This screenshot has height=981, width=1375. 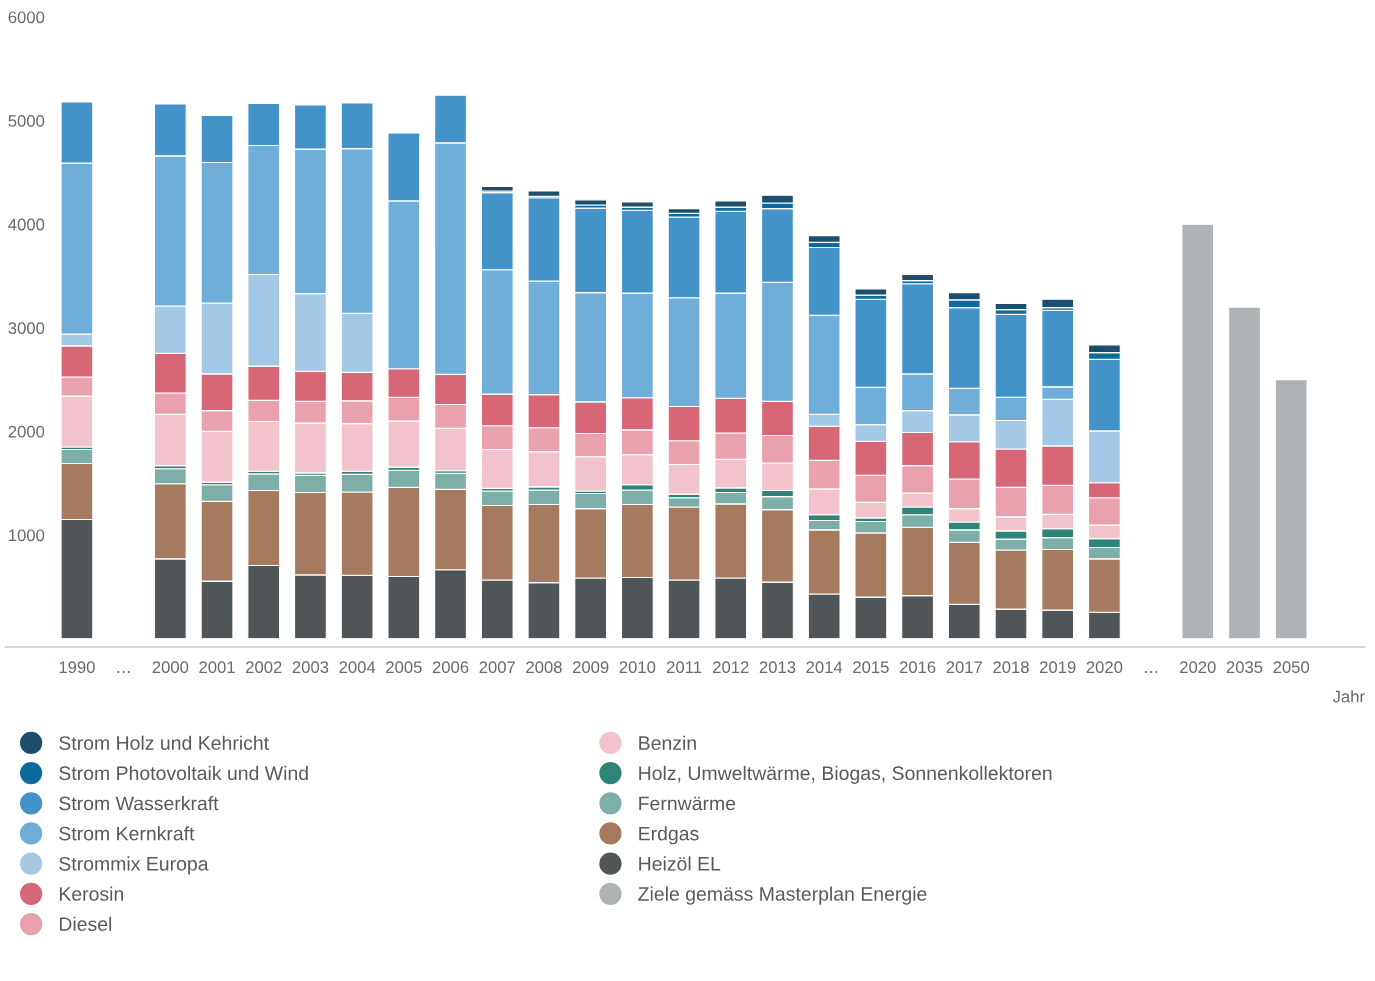 I want to click on x-tick-label: 2015, so click(x=871, y=667).